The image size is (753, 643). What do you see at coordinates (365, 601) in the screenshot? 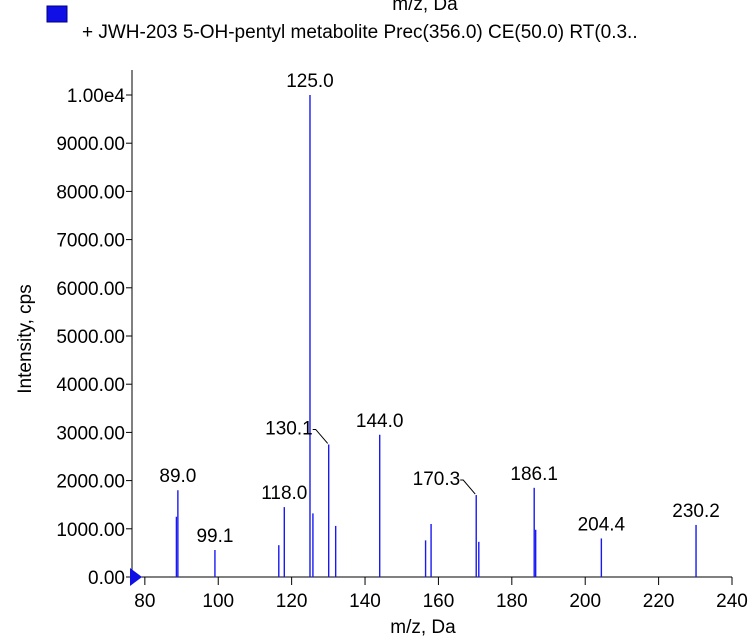
I see `x-tick-label: 140` at bounding box center [365, 601].